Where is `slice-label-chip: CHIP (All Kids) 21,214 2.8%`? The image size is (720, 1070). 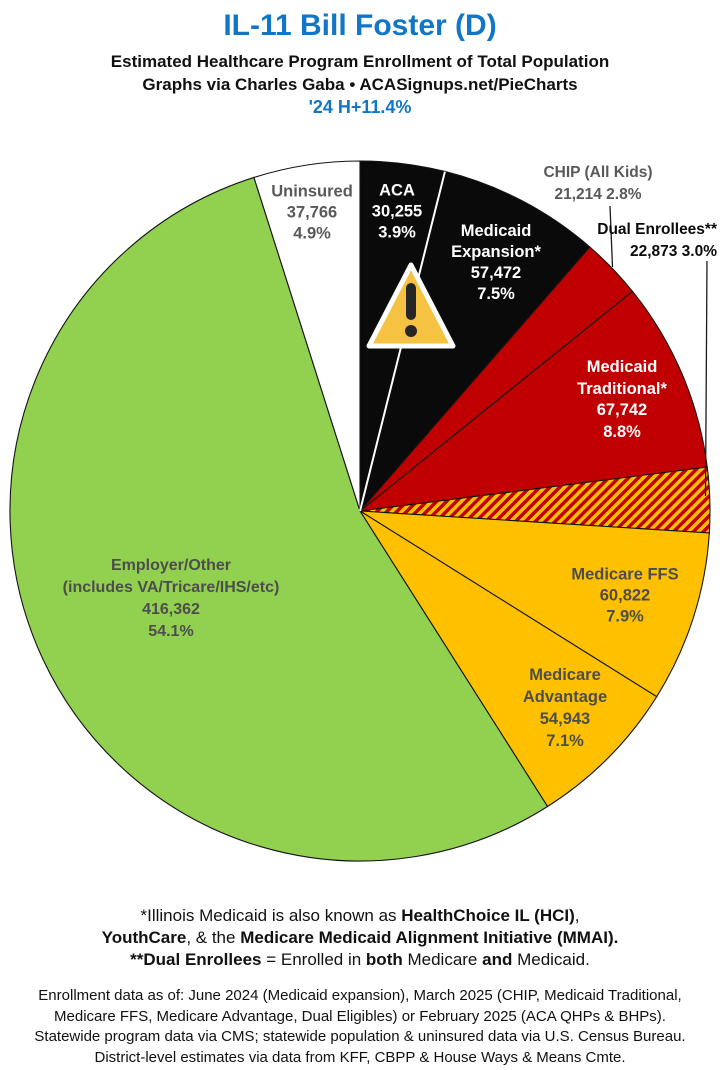 slice-label-chip: CHIP (All Kids) 21,214 2.8% is located at coordinates (597, 184).